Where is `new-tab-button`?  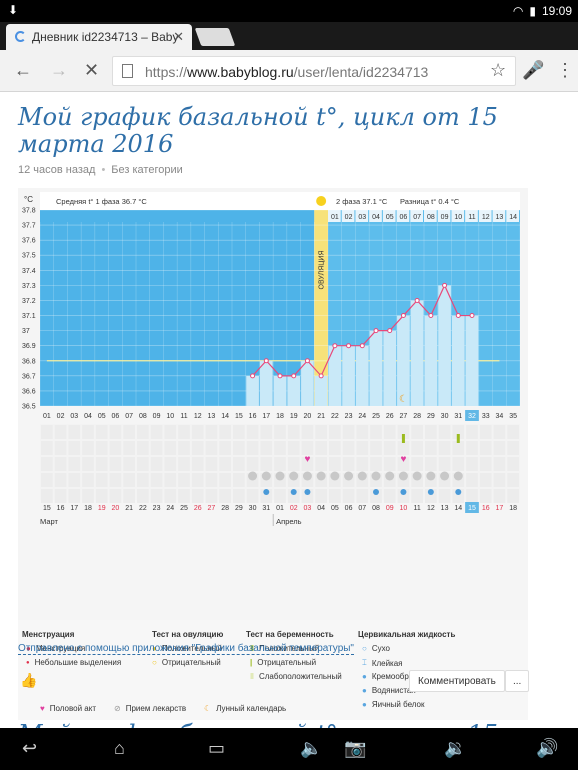 new-tab-button is located at coordinates (215, 37).